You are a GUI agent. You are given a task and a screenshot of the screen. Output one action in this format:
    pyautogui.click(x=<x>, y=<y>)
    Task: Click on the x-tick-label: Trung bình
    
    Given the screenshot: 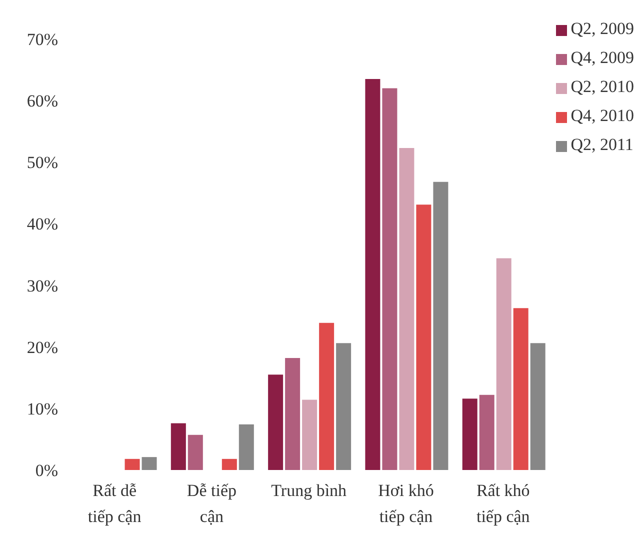 What is the action you would take?
    pyautogui.click(x=309, y=490)
    